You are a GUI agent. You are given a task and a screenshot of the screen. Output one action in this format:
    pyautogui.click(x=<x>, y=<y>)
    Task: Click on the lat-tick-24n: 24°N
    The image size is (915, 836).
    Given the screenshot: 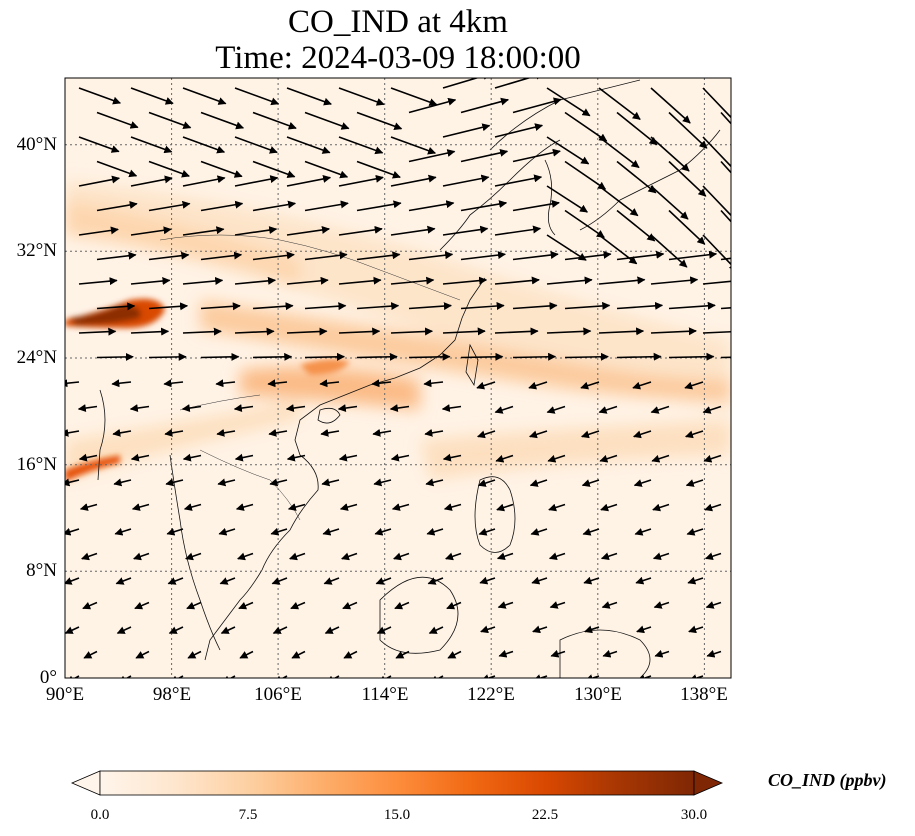 What is the action you would take?
    pyautogui.click(x=36, y=357)
    